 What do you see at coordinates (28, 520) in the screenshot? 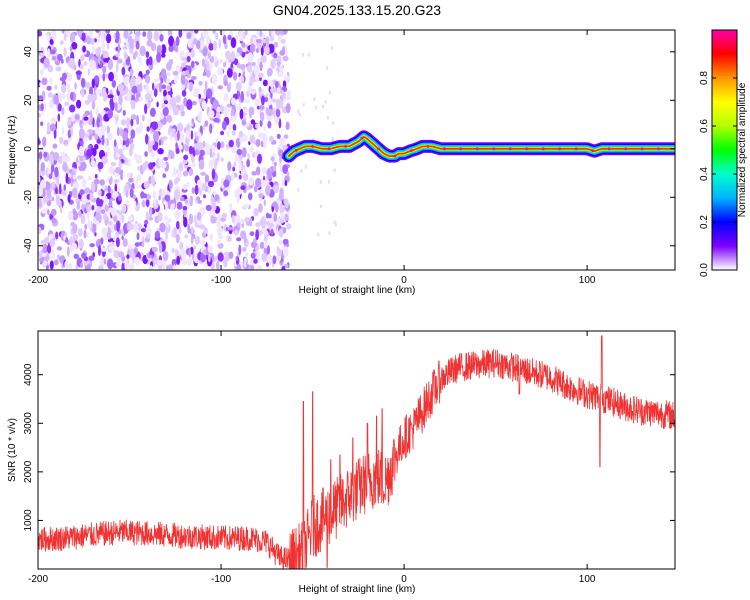
I see `snr-y-tick-label: 1000` at bounding box center [28, 520].